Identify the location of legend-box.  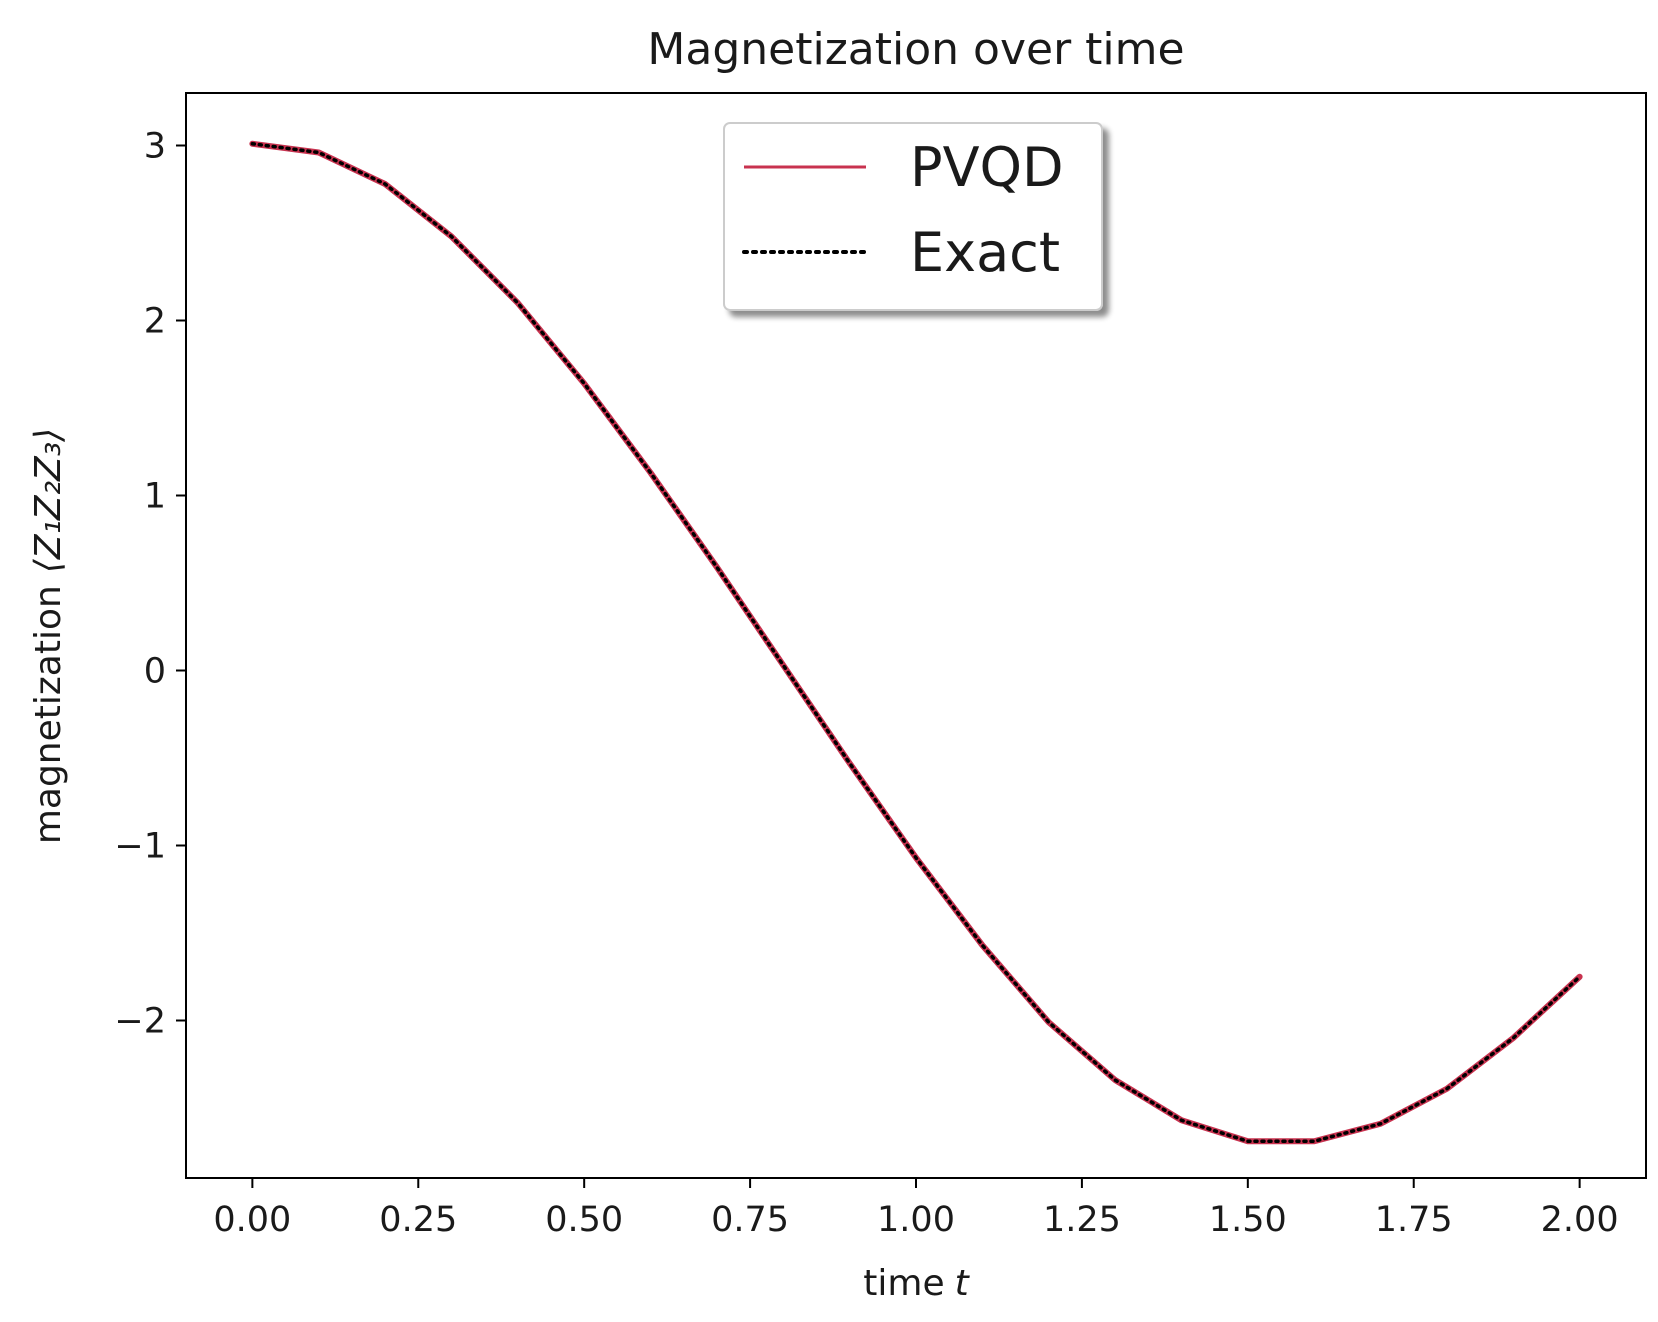
(913, 216).